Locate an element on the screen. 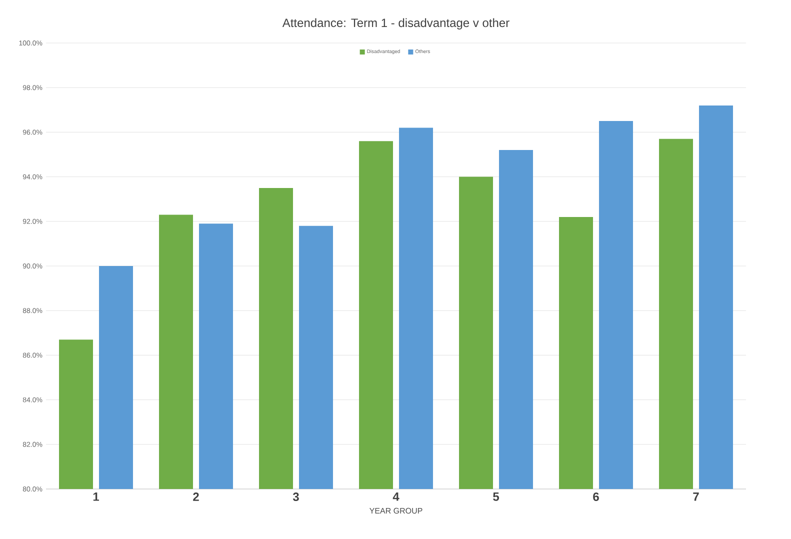  x-tick-label: 6 is located at coordinates (596, 497).